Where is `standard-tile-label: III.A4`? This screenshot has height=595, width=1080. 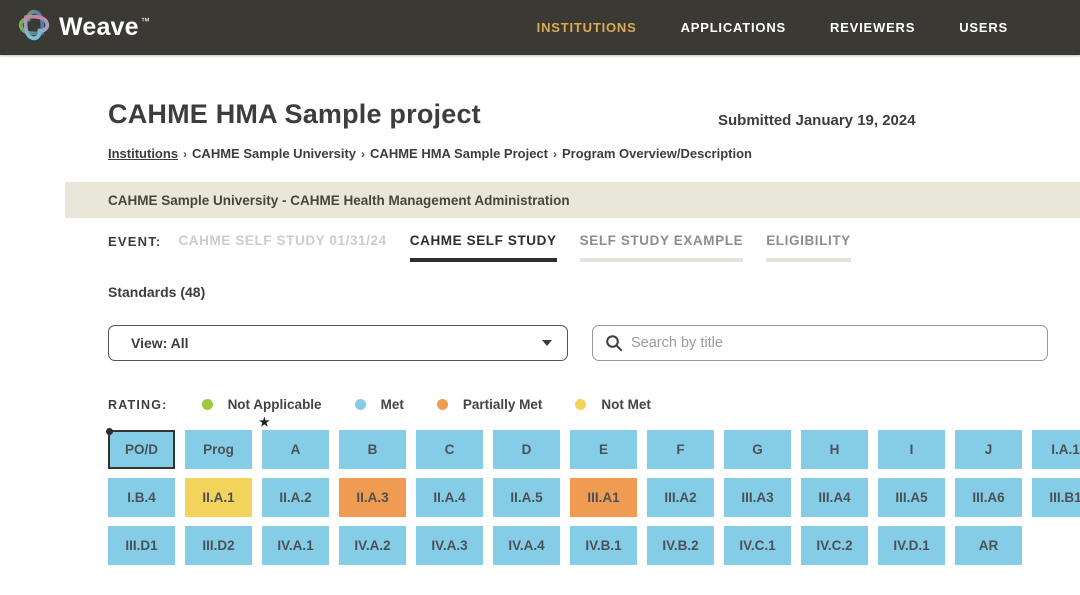 standard-tile-label: III.A4 is located at coordinates (834, 497).